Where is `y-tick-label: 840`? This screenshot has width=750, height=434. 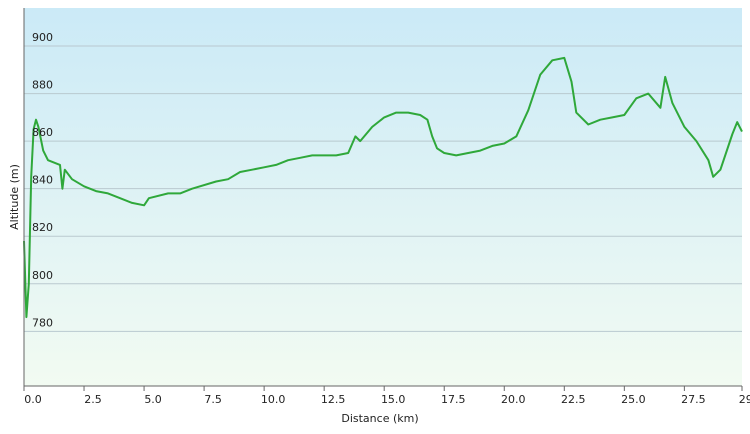 y-tick-label: 840 is located at coordinates (42, 180).